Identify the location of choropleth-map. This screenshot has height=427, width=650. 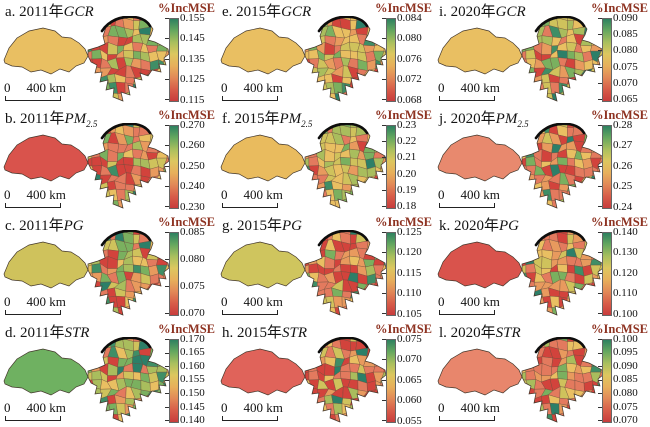
(520, 166).